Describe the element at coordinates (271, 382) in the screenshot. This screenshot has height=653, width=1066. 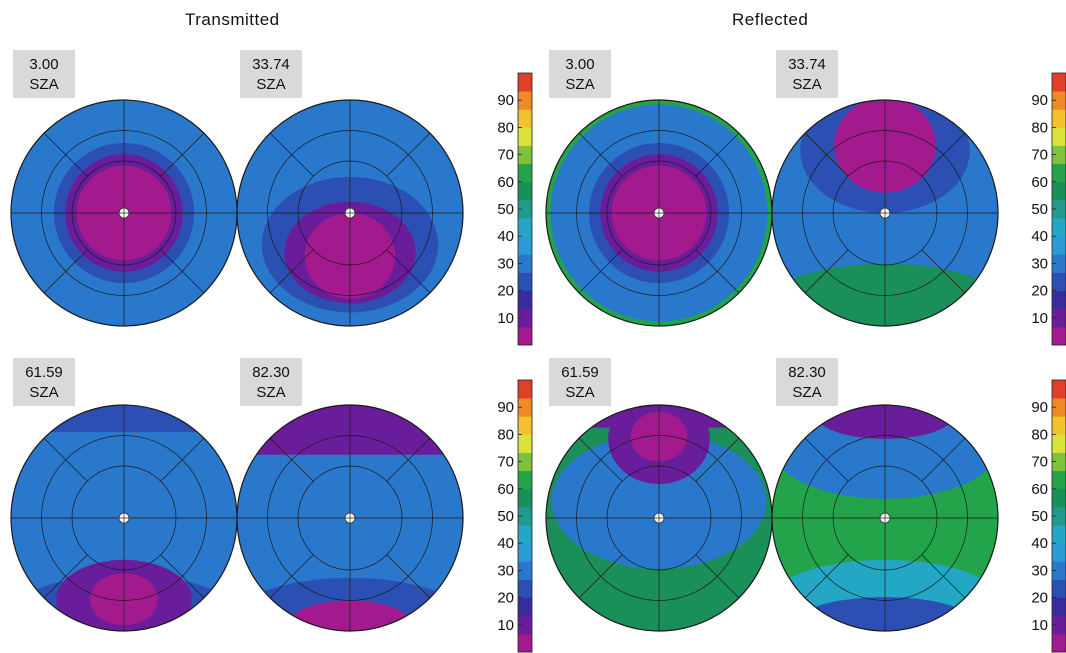
I see `sza-label: 82.30 SZA` at that location.